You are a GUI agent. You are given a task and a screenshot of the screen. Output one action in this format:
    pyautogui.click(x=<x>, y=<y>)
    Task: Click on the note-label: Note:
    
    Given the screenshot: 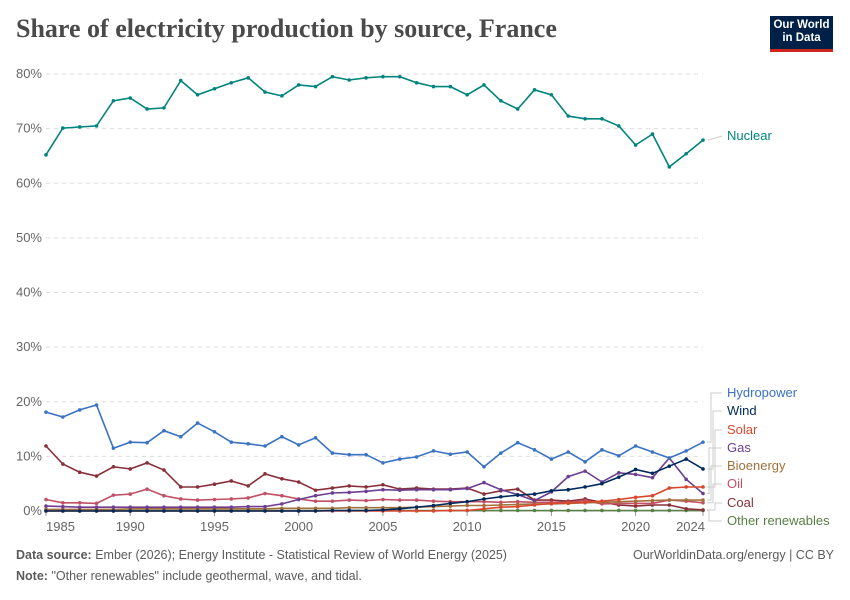 What is the action you would take?
    pyautogui.click(x=32, y=576)
    